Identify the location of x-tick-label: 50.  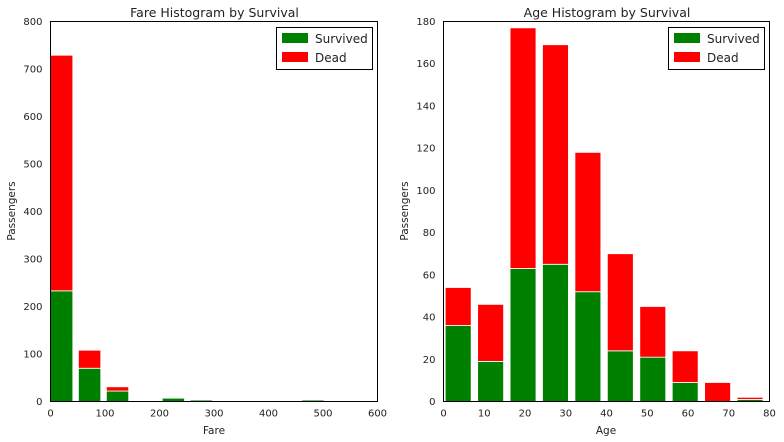
(647, 414).